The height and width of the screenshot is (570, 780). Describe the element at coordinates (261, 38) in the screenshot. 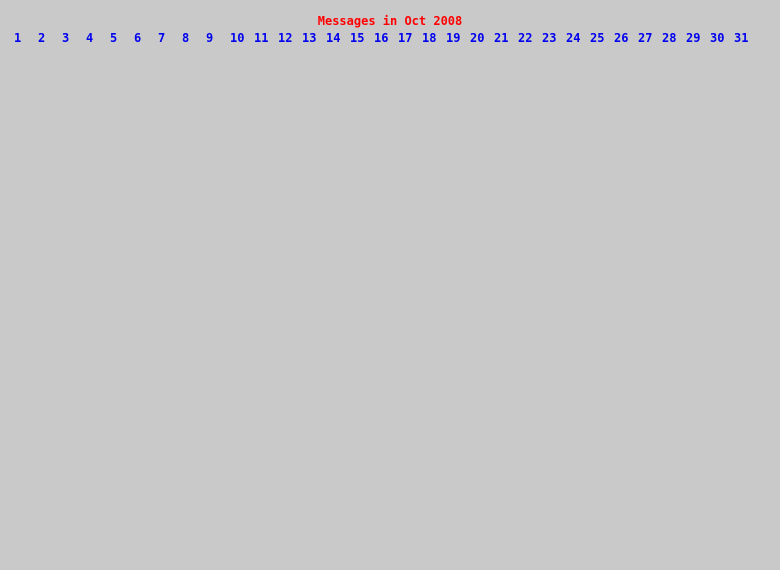

I see `day-link-11: 11` at that location.